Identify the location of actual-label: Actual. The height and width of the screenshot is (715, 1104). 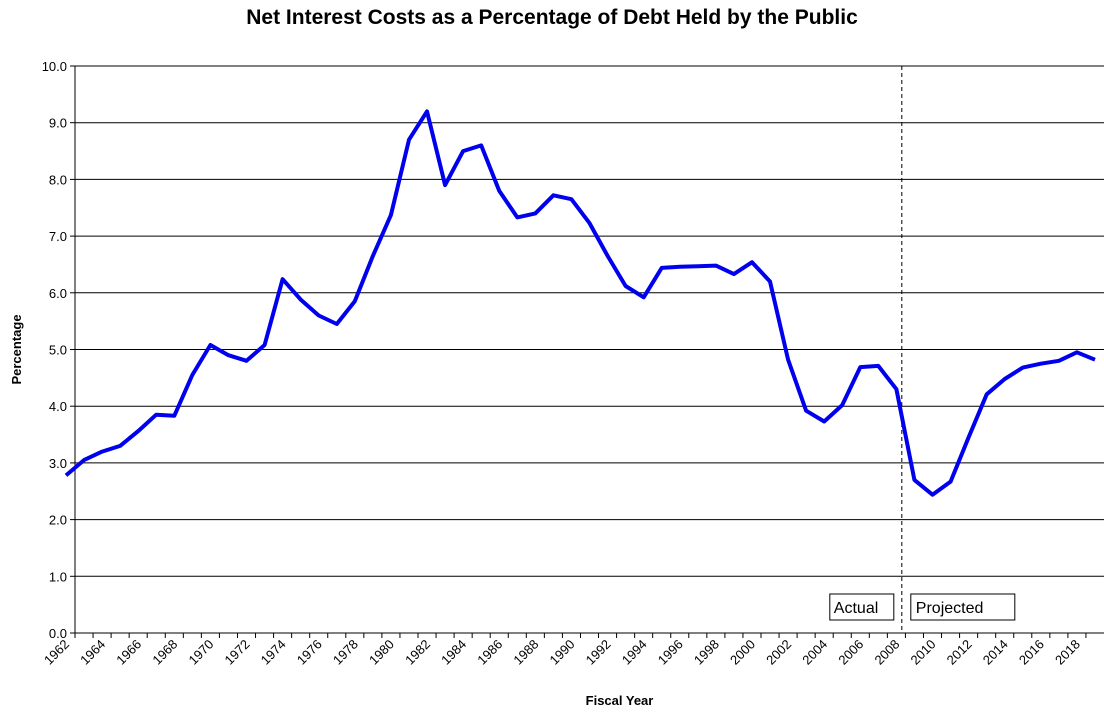
(856, 608).